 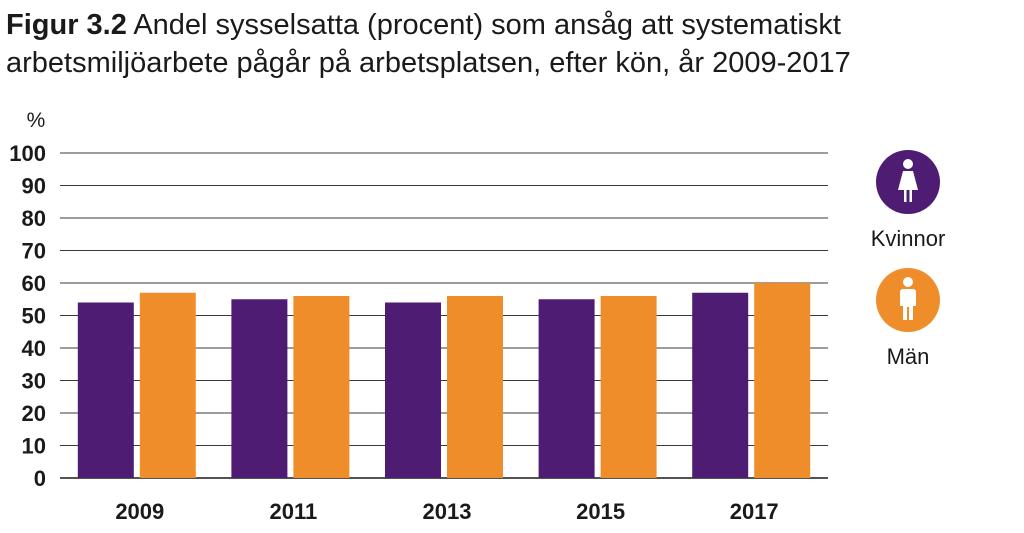 What do you see at coordinates (908, 238) in the screenshot?
I see `legend-label: Kvinnor` at bounding box center [908, 238].